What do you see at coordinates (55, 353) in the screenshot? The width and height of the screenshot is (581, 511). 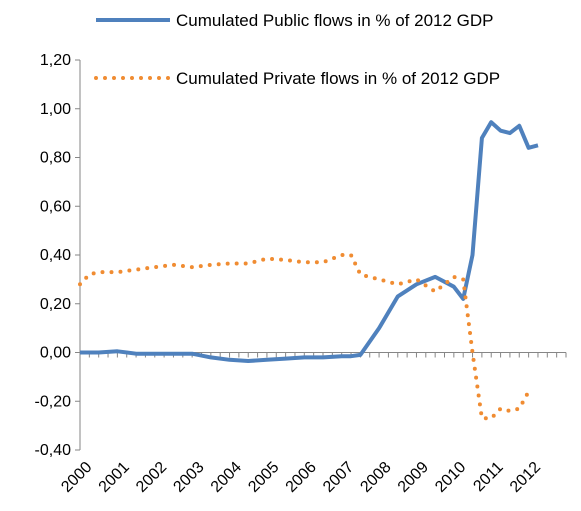 I see `y-tick-label: 0,00` at bounding box center [55, 353].